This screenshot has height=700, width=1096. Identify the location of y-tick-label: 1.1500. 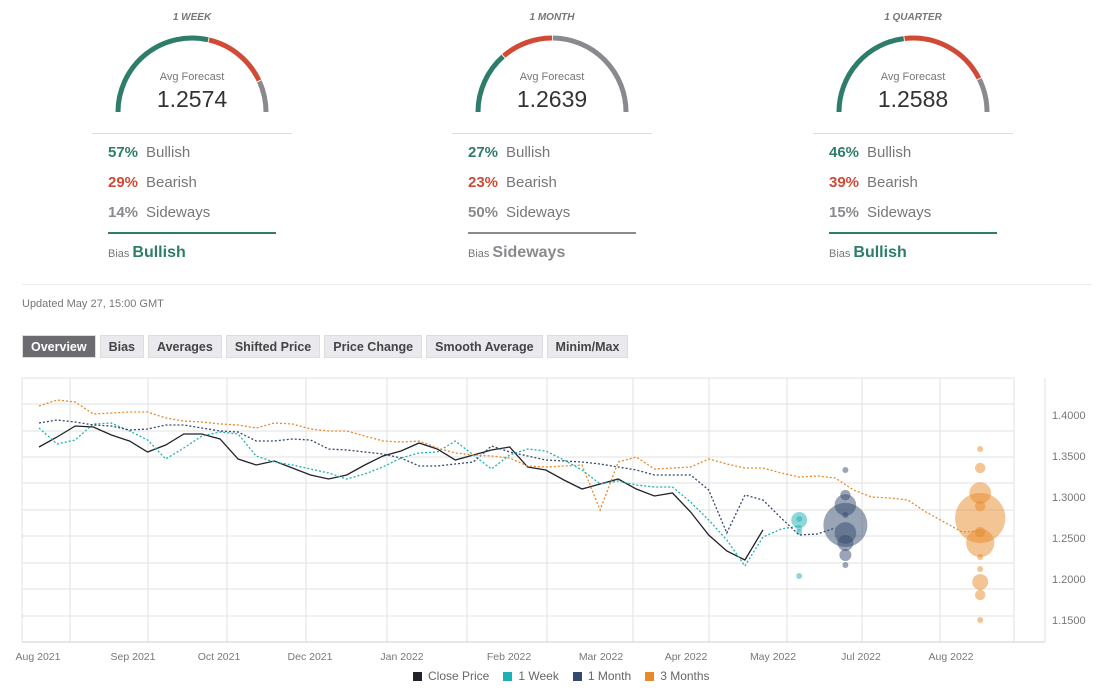
(1069, 621).